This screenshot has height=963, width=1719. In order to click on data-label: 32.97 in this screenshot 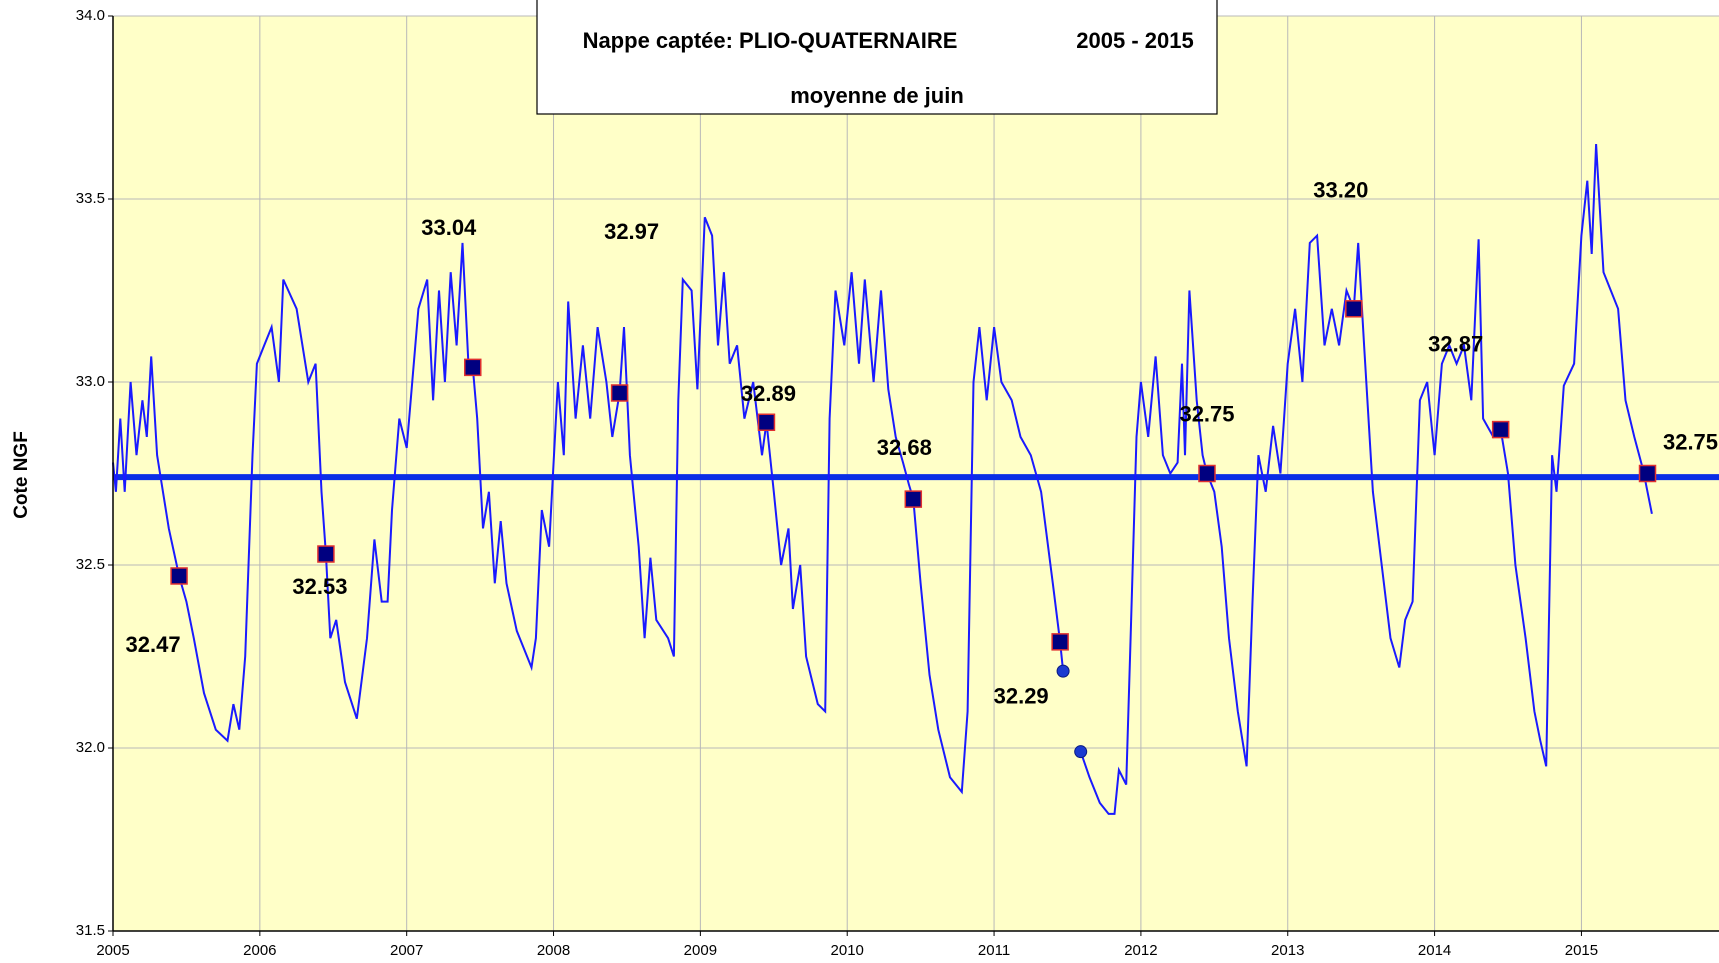, I will do `click(631, 231)`.